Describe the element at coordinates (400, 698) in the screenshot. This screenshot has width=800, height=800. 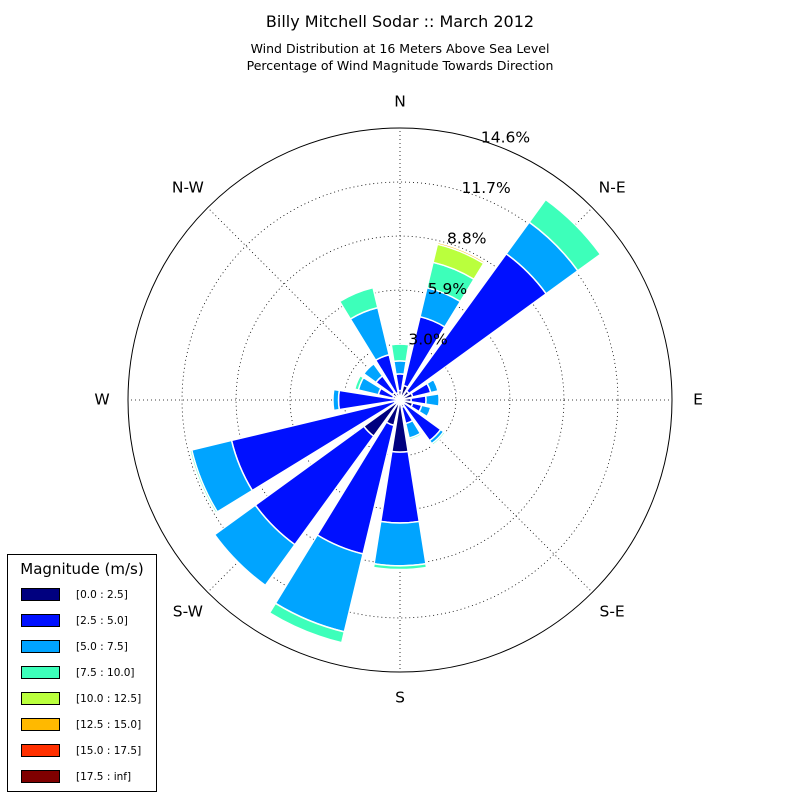
I see `direction-label: S` at that location.